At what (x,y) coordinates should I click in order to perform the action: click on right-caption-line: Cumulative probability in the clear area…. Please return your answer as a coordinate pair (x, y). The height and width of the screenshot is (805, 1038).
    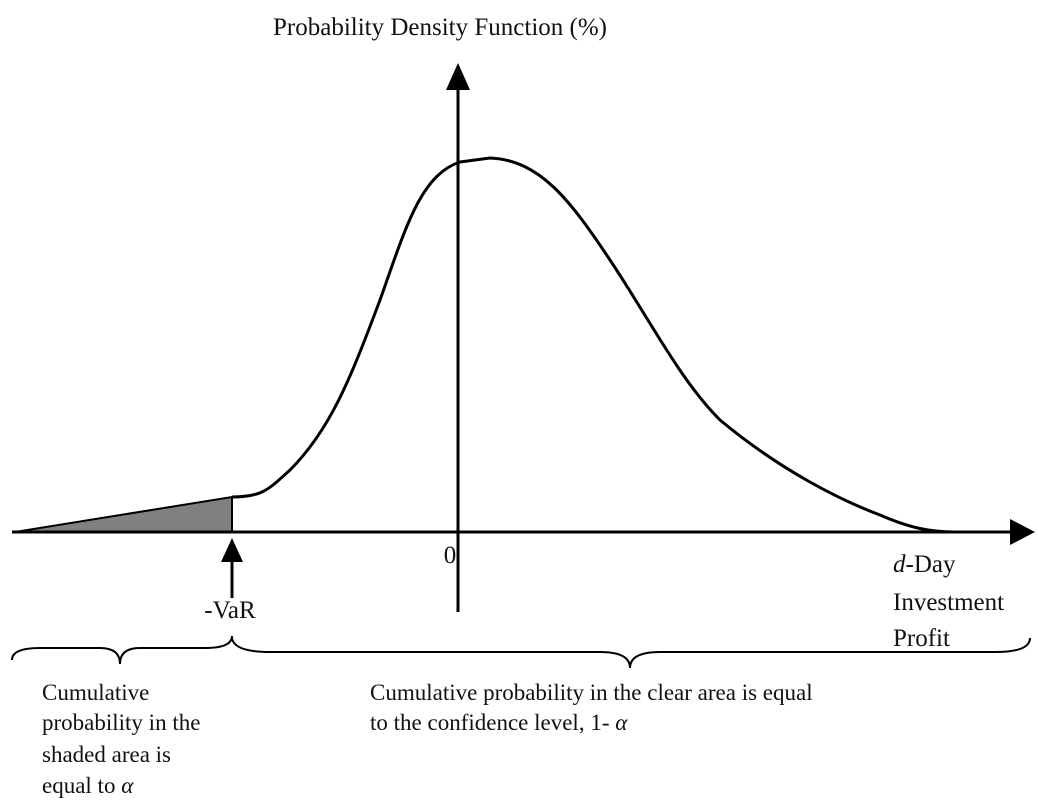
    Looking at the image, I should click on (591, 692).